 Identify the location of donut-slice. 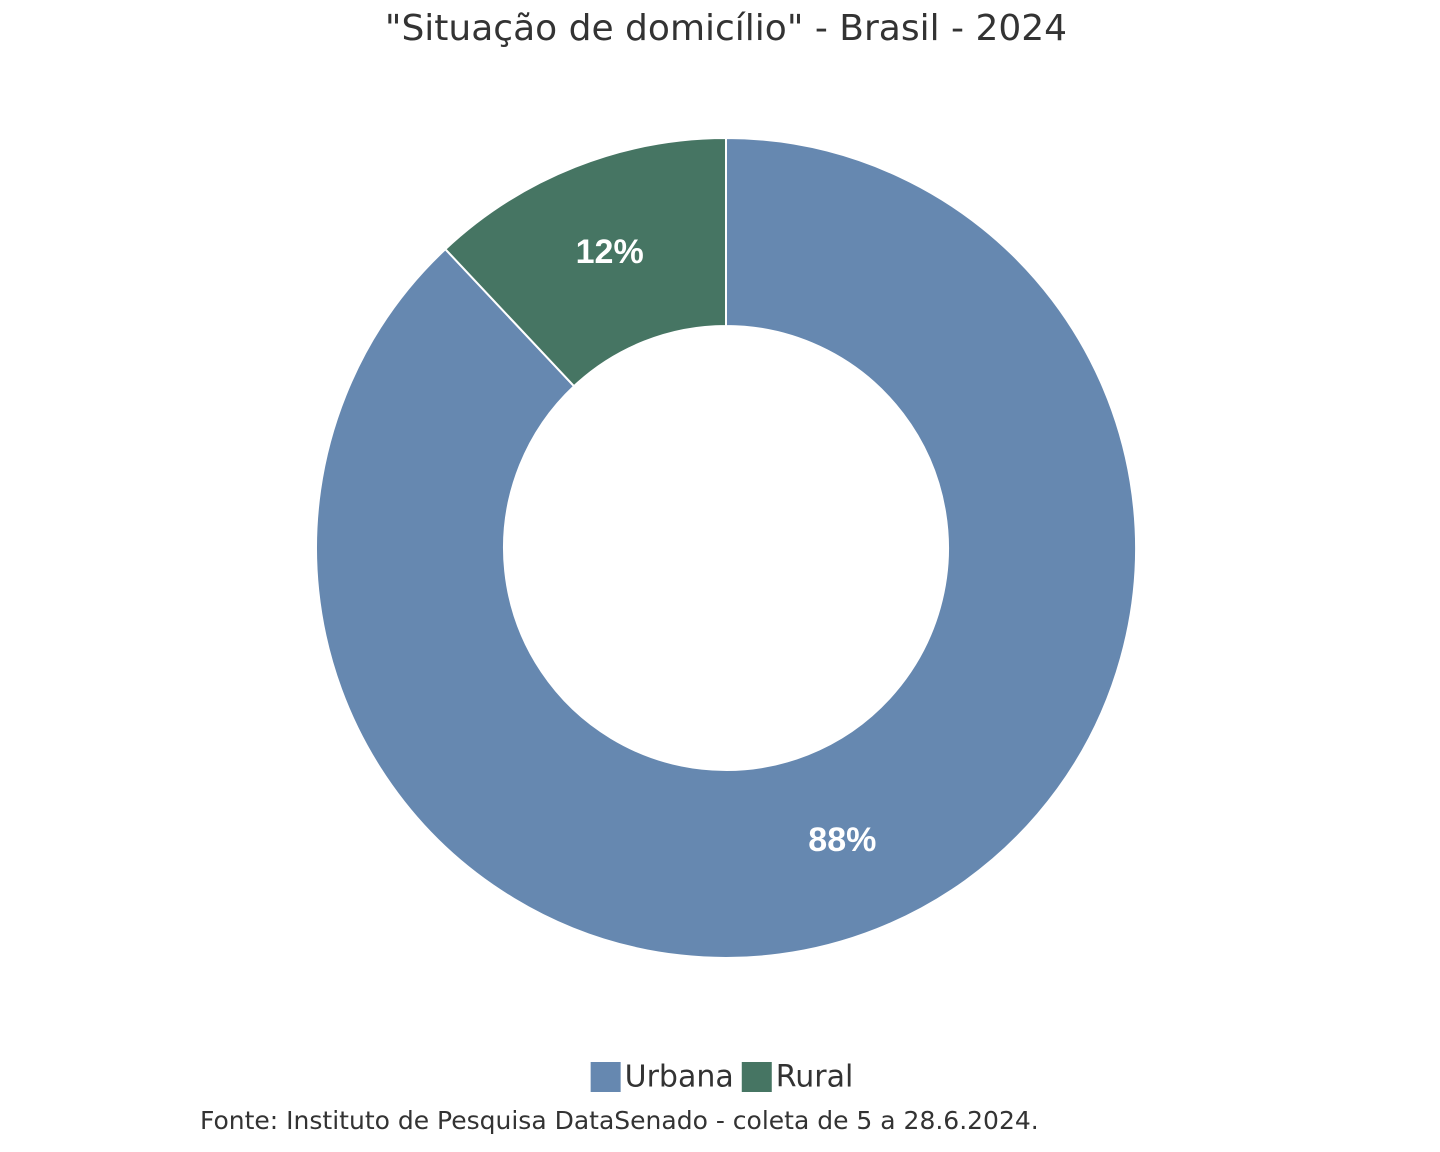
(585, 262).